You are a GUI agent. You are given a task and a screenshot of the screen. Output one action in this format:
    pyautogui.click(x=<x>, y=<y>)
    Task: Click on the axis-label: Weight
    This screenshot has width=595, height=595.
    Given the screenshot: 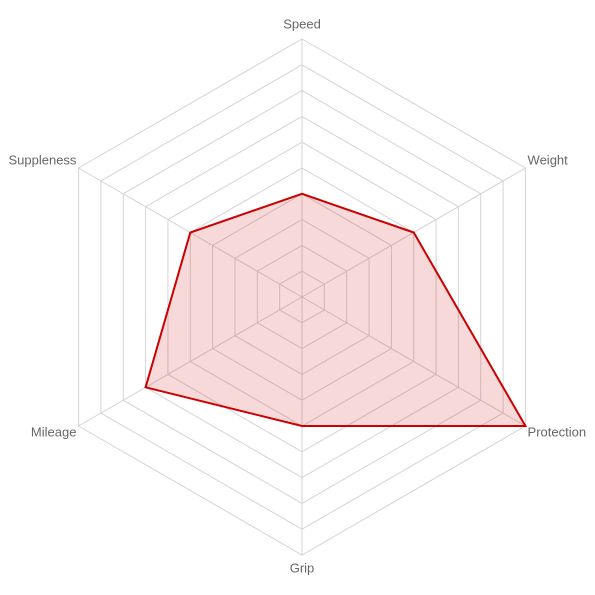 What is the action you would take?
    pyautogui.click(x=548, y=159)
    